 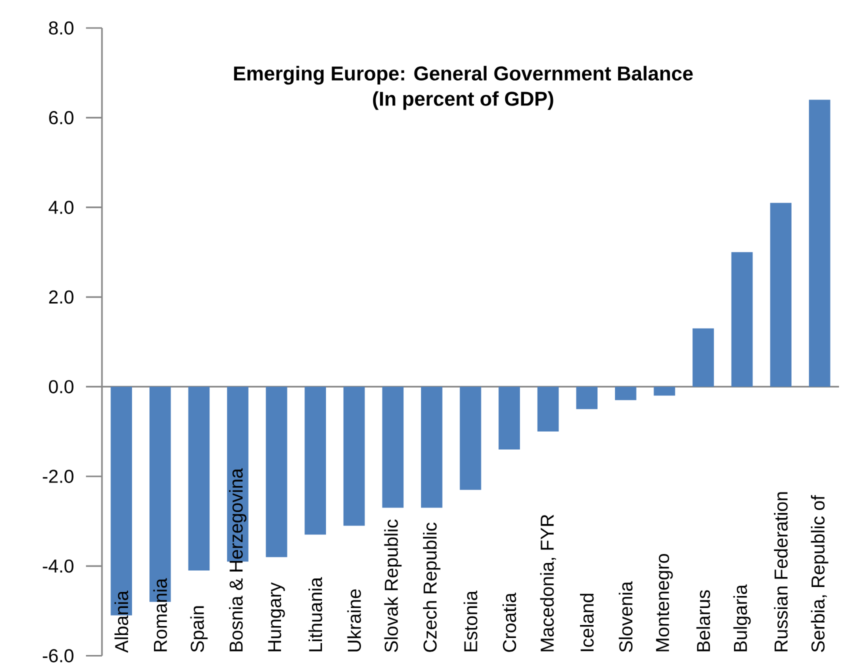 I want to click on x-tick-label: Estonia, so click(x=471, y=621).